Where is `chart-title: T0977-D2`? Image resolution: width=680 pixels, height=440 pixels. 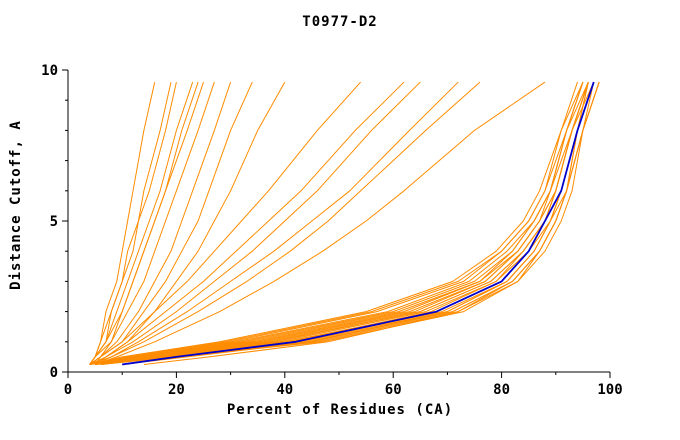 chart-title: T0977-D2 is located at coordinates (340, 22).